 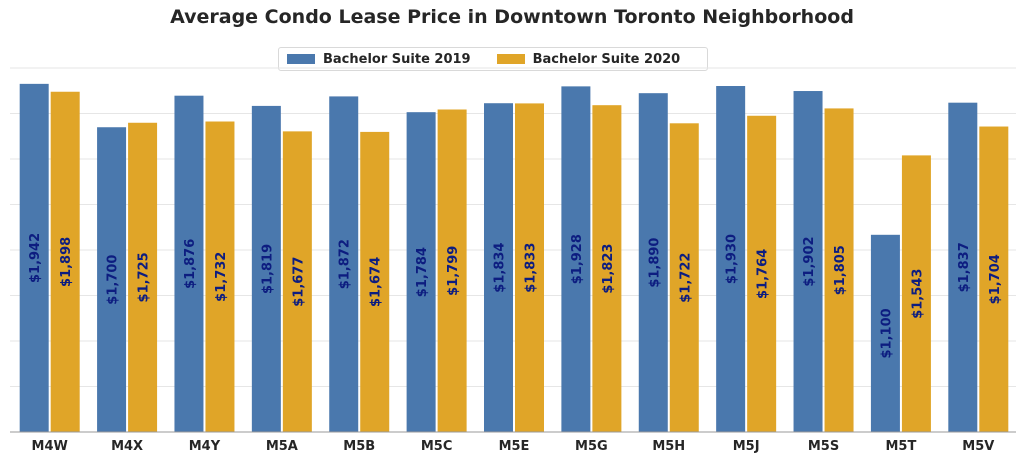 I want to click on data-label-M5C-0: $1,784, so click(x=422, y=272).